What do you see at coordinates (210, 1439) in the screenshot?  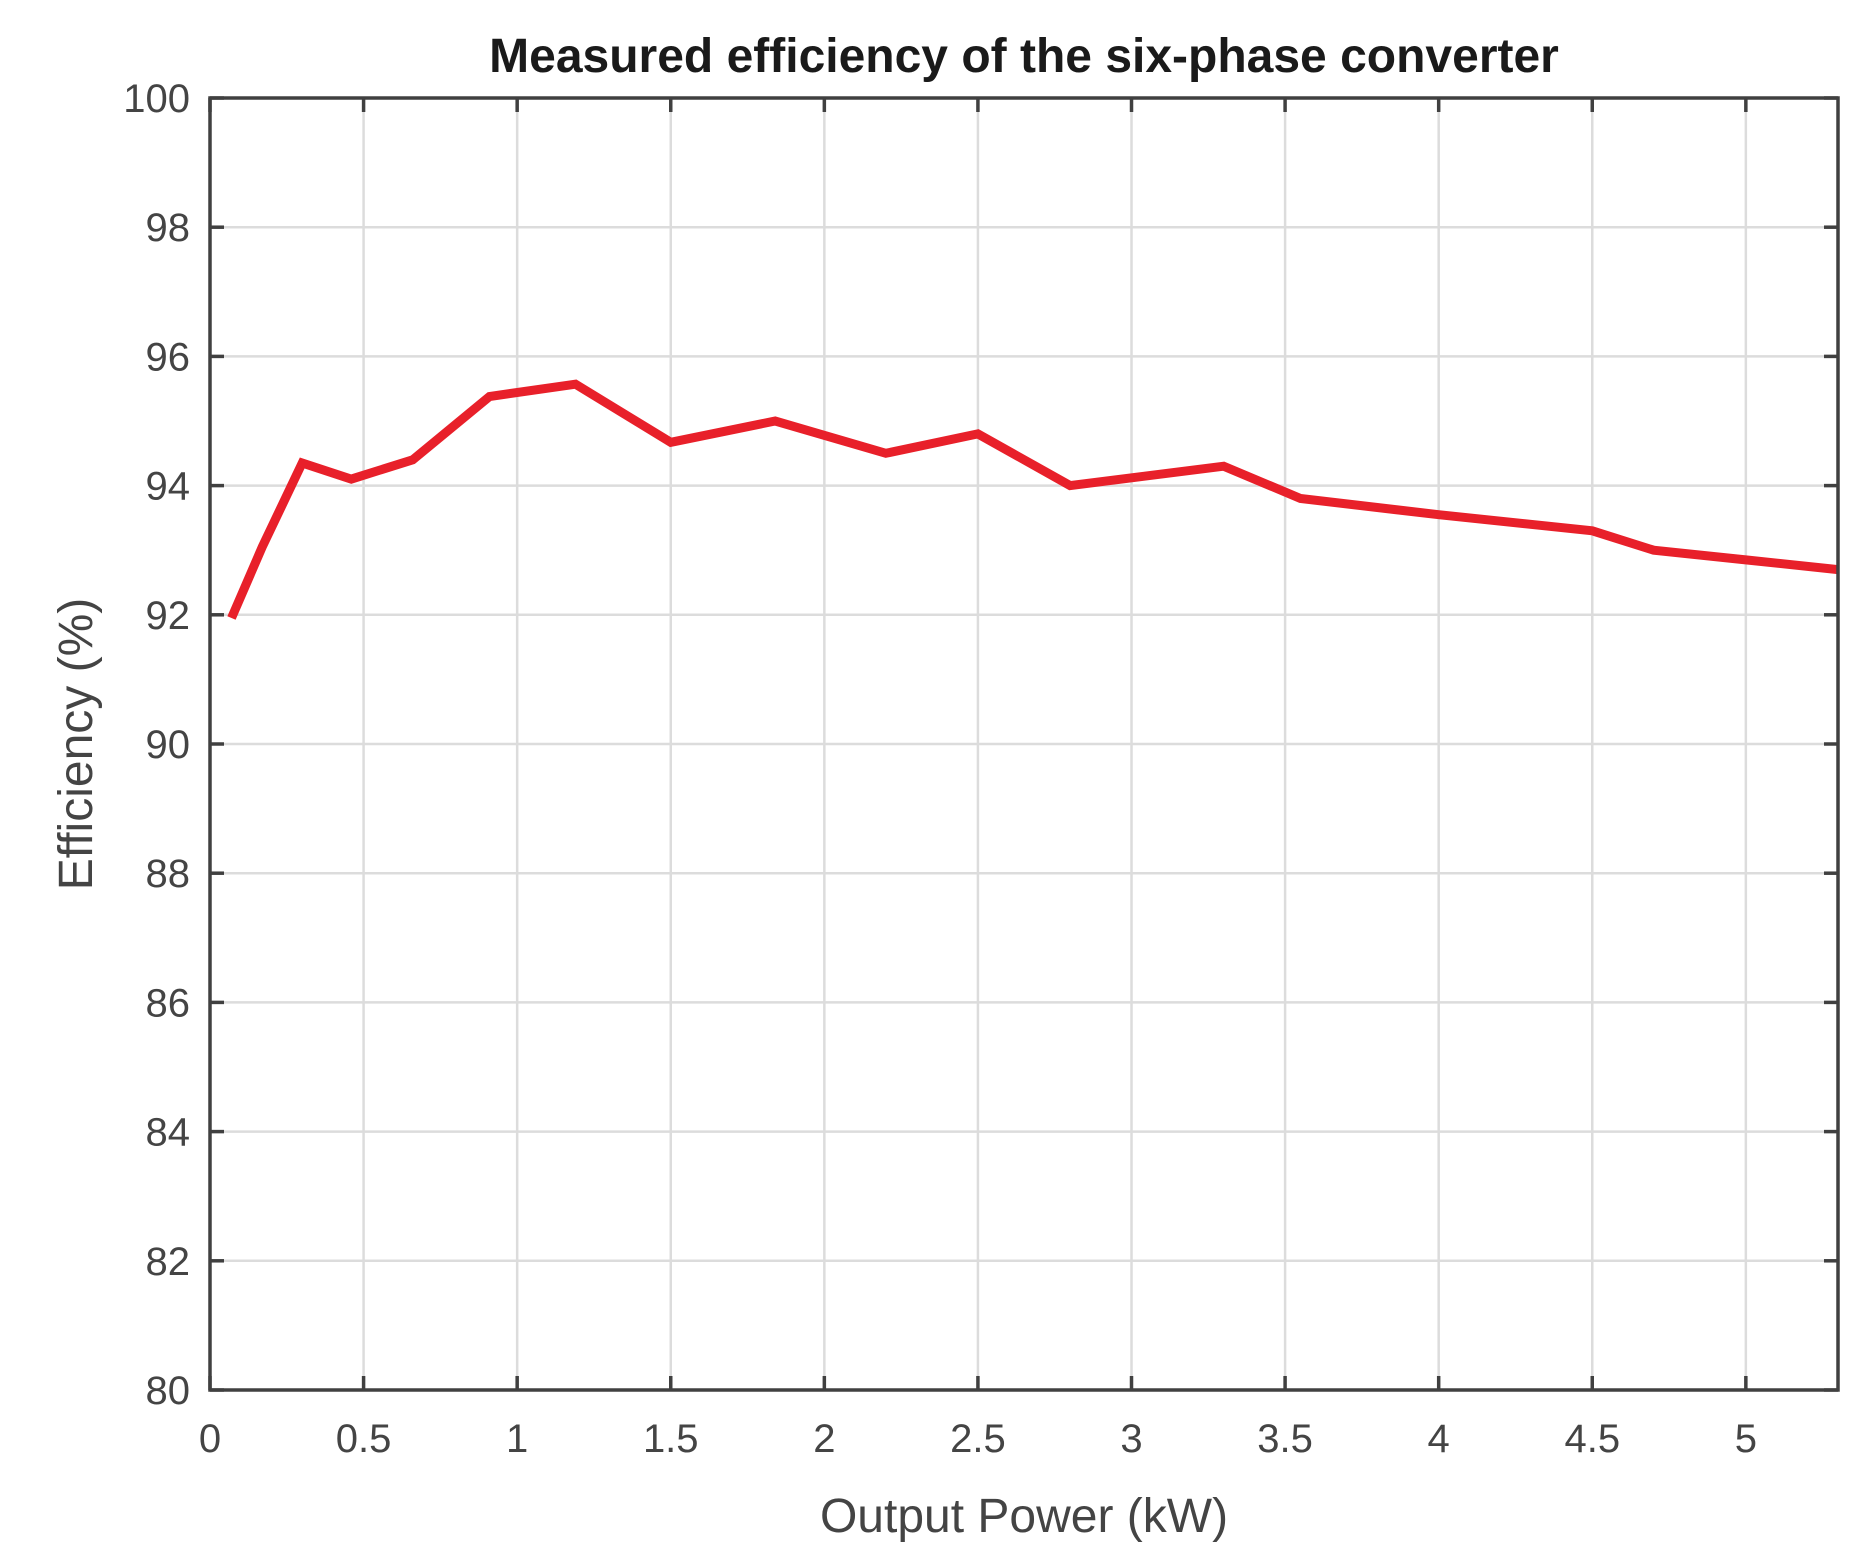 I see `x-tick-label: 0` at bounding box center [210, 1439].